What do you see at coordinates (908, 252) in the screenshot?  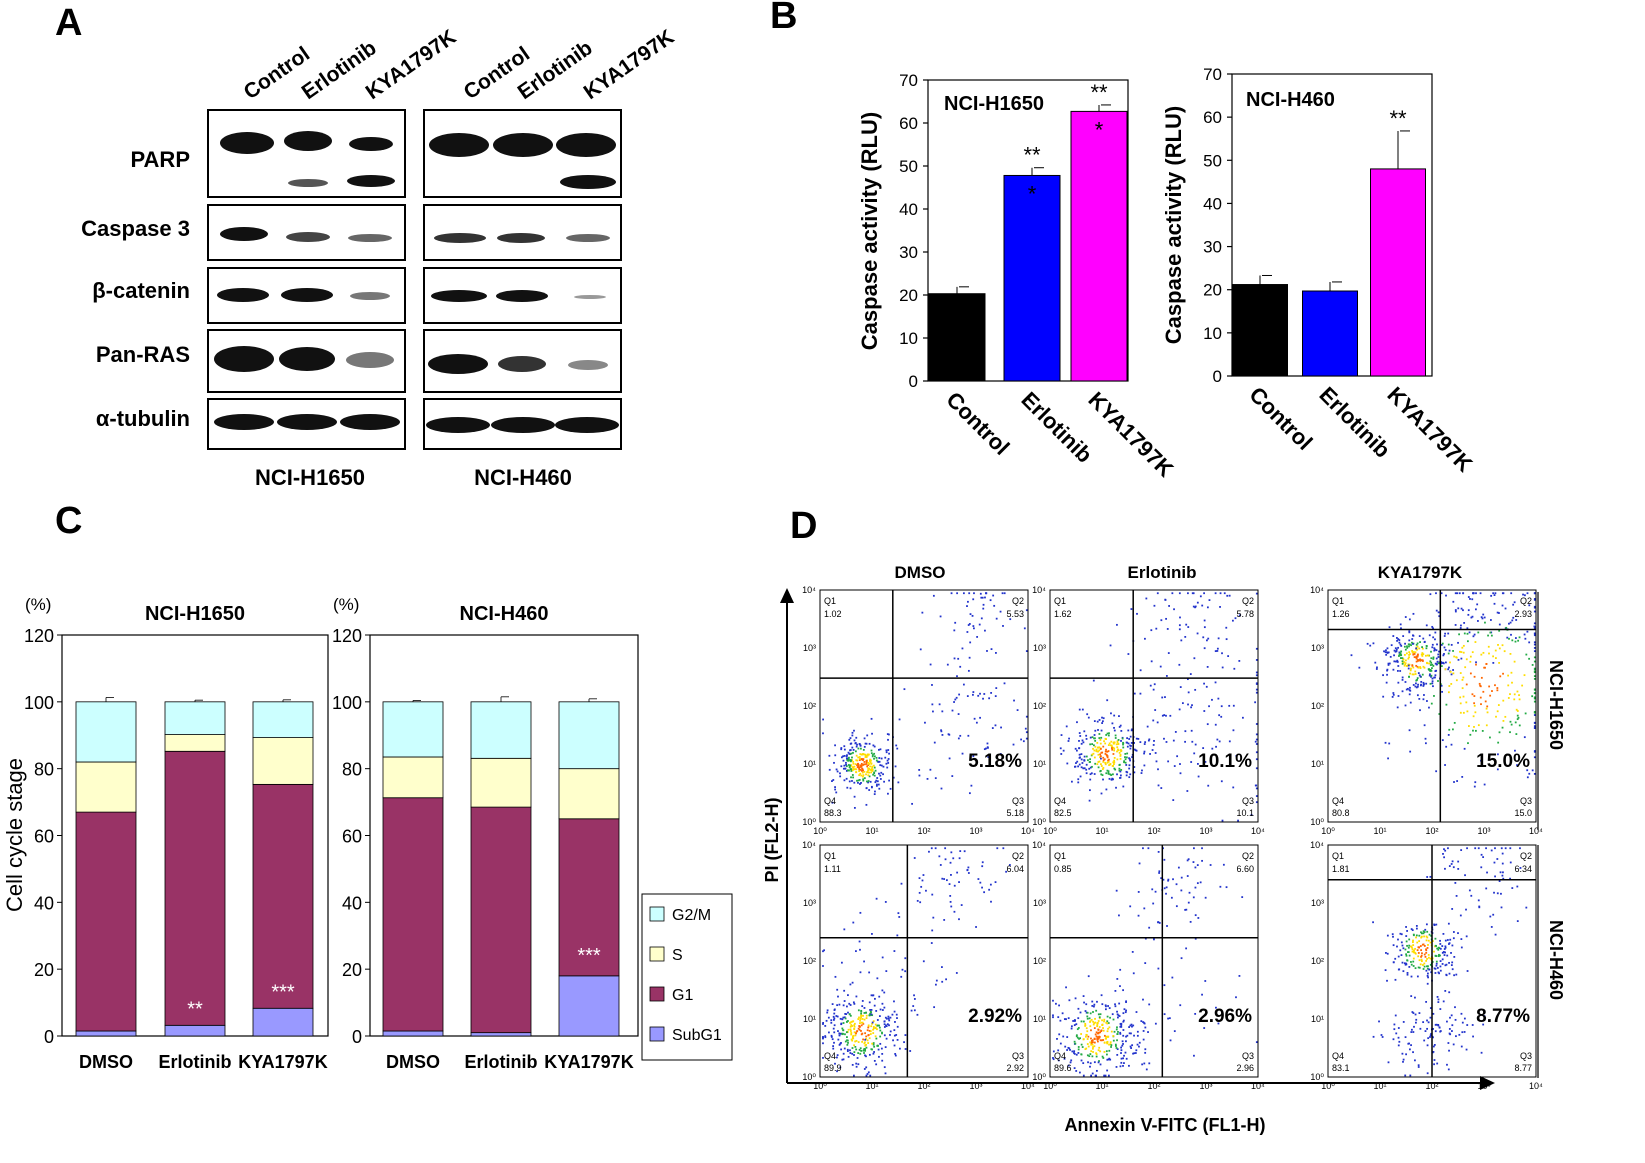 I see `y-tick-label: 30` at bounding box center [908, 252].